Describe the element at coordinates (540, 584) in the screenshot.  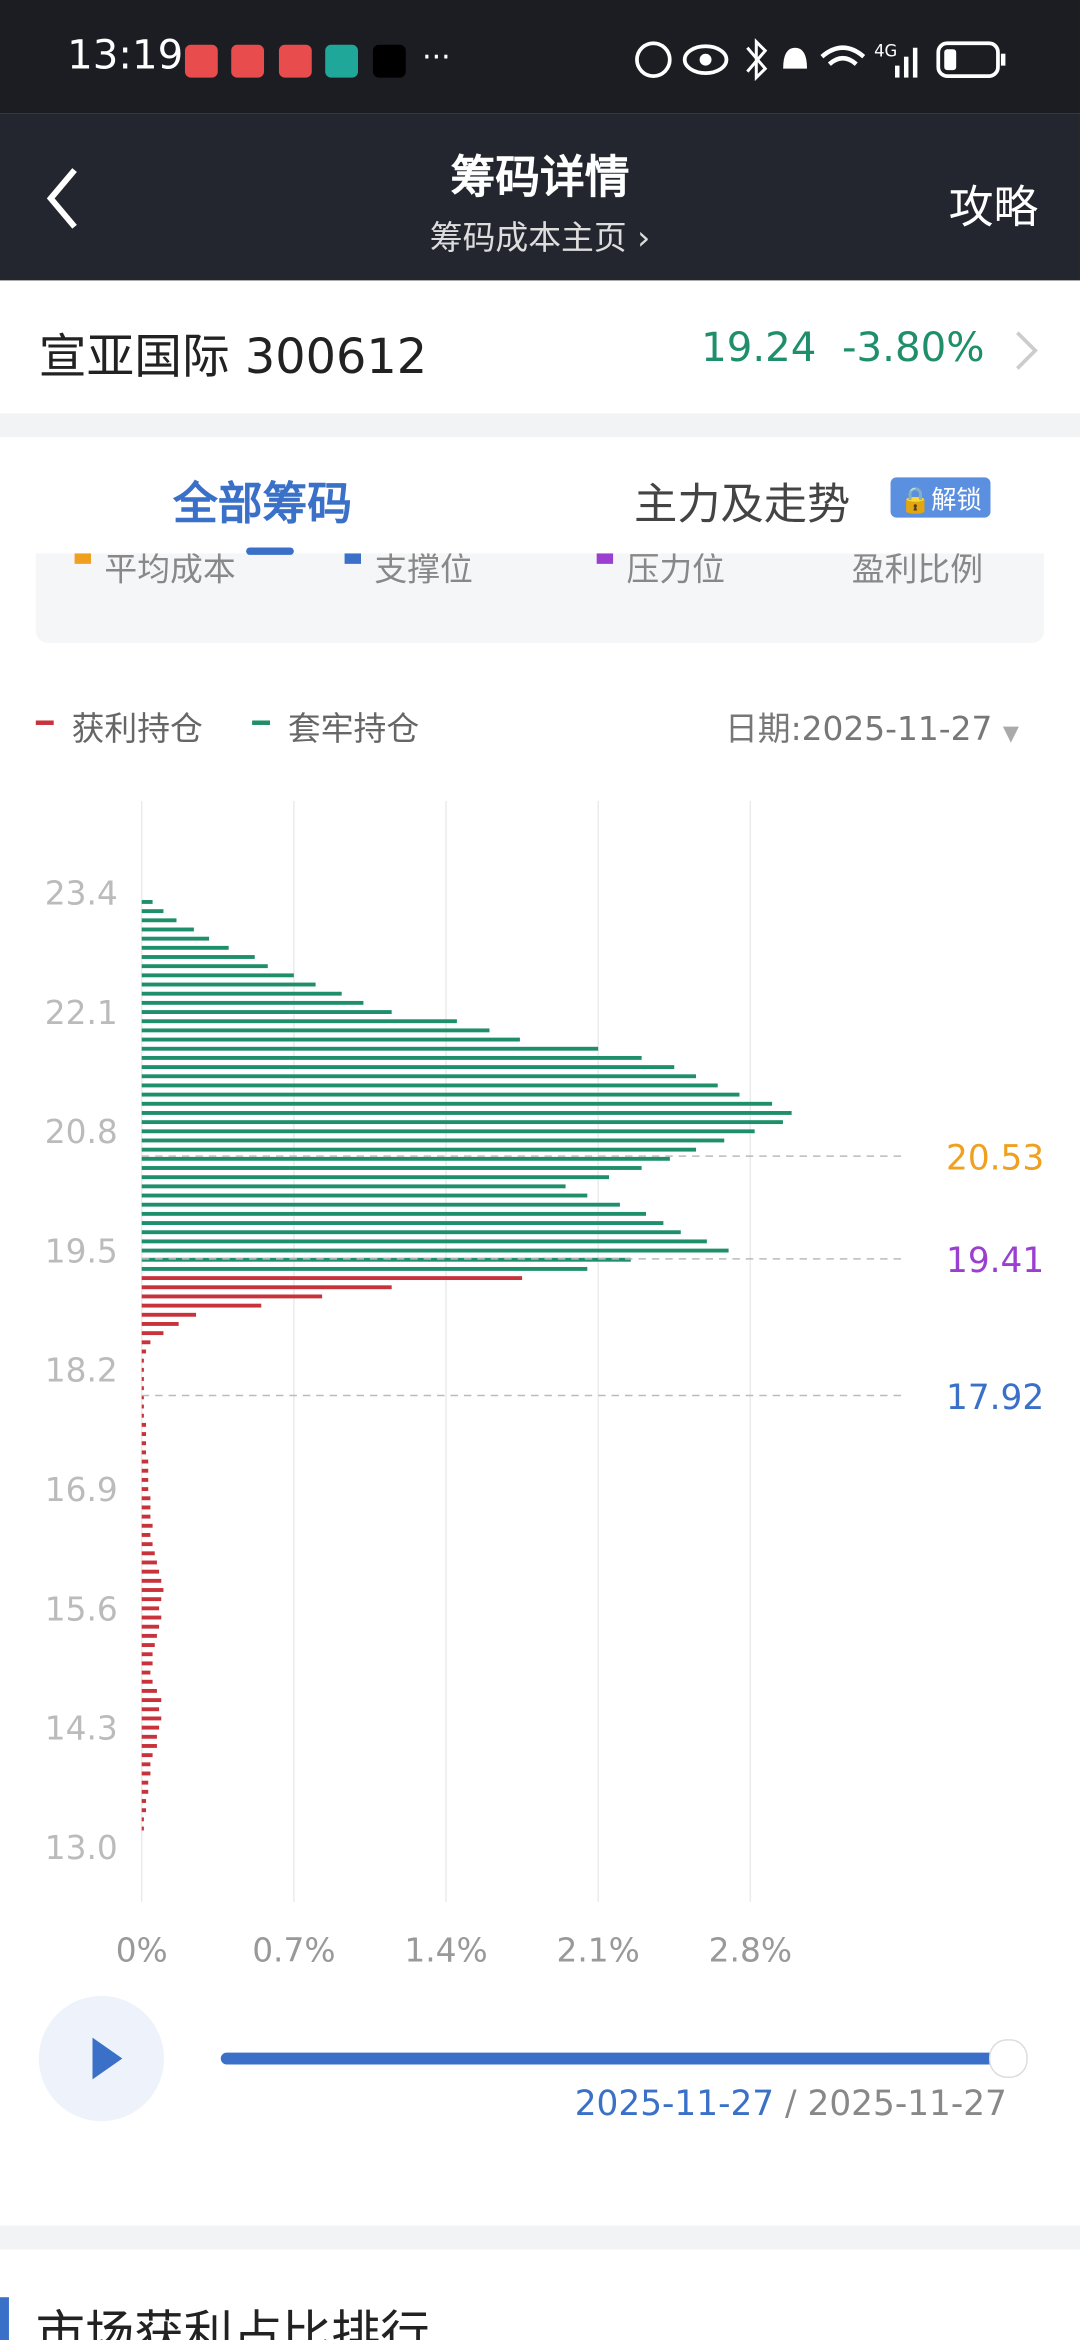
I see `indicator-panel: 平均成本 支撑位 压力位 盈利比例` at that location.